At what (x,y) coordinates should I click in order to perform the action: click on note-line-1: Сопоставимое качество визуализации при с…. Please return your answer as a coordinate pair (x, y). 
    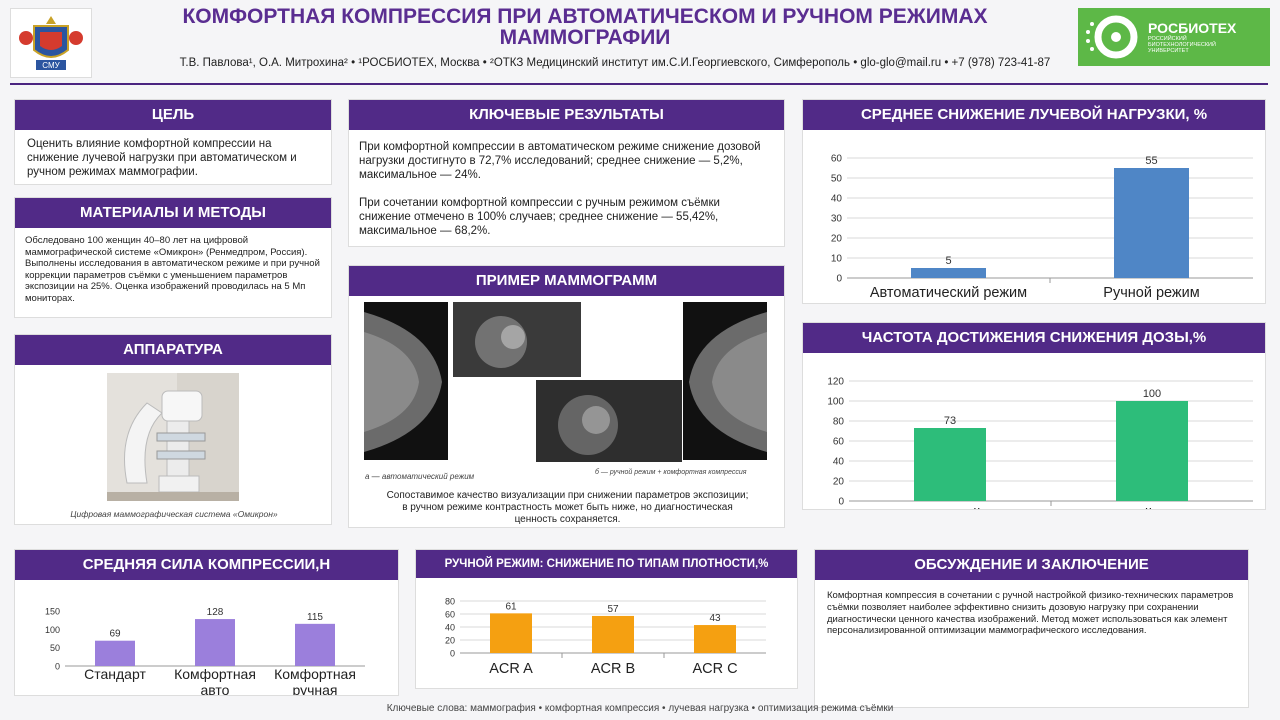
    Looking at the image, I should click on (567, 495).